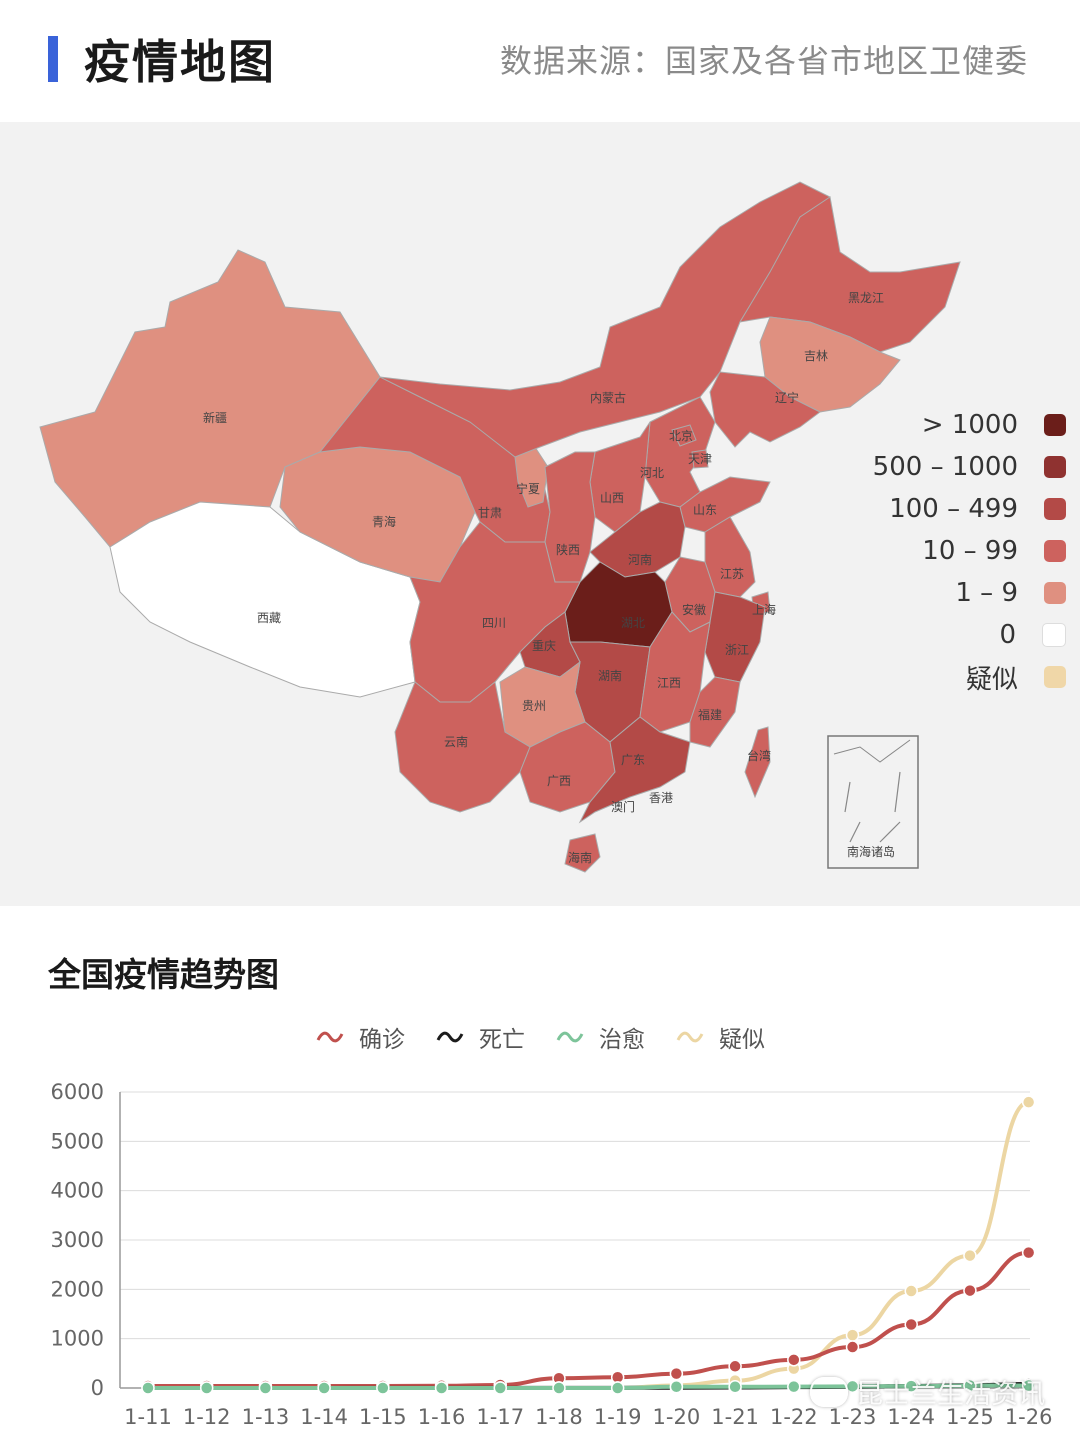  Describe the element at coordinates (580, 857) in the screenshot. I see `label-hainan: 海南` at that location.